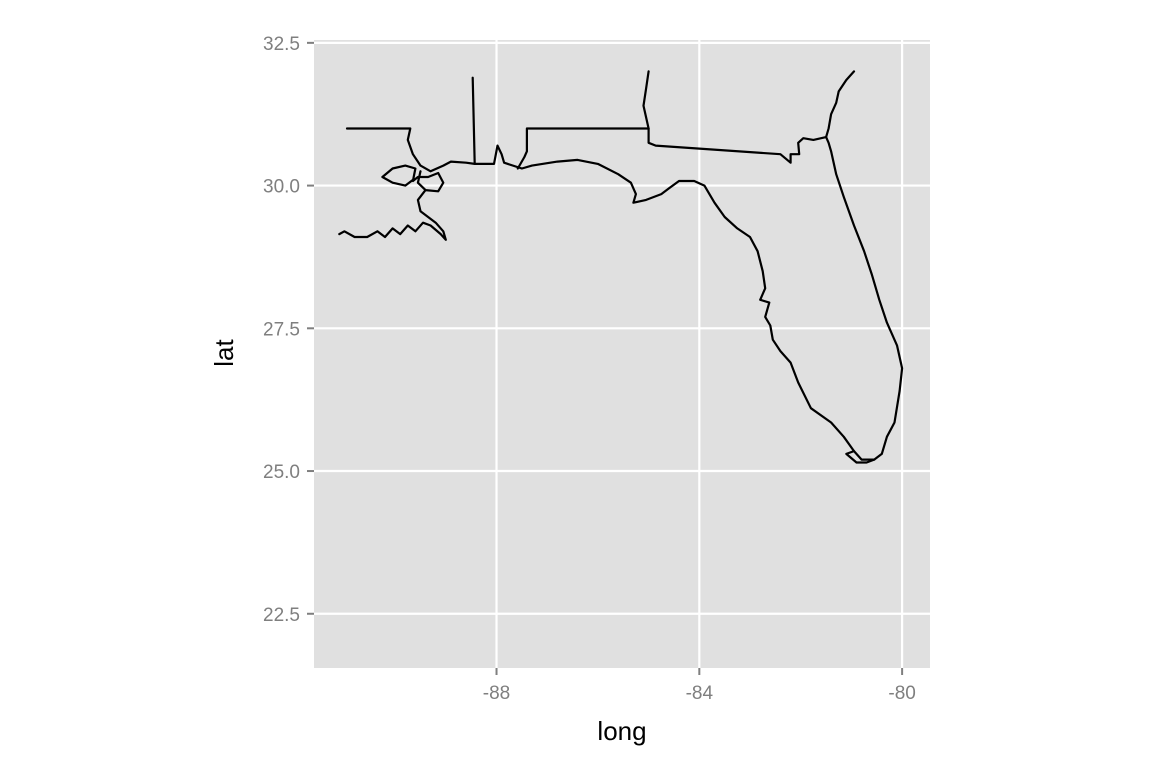  I want to click on x-tick-label: -84, so click(700, 693).